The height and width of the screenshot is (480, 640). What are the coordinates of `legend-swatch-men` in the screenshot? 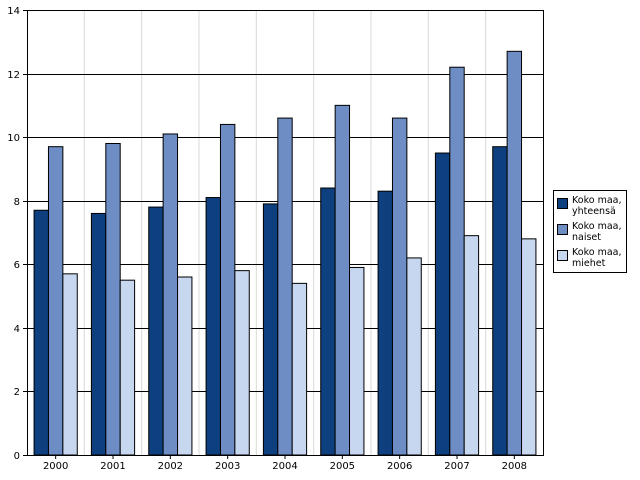 It's located at (562, 255).